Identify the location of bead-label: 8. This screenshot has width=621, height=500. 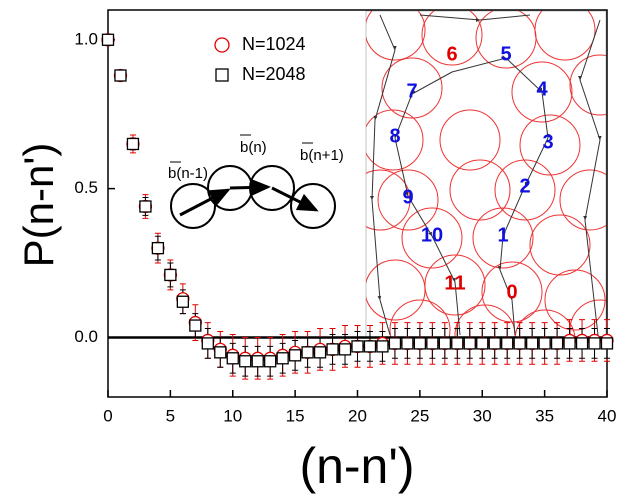
(394, 136).